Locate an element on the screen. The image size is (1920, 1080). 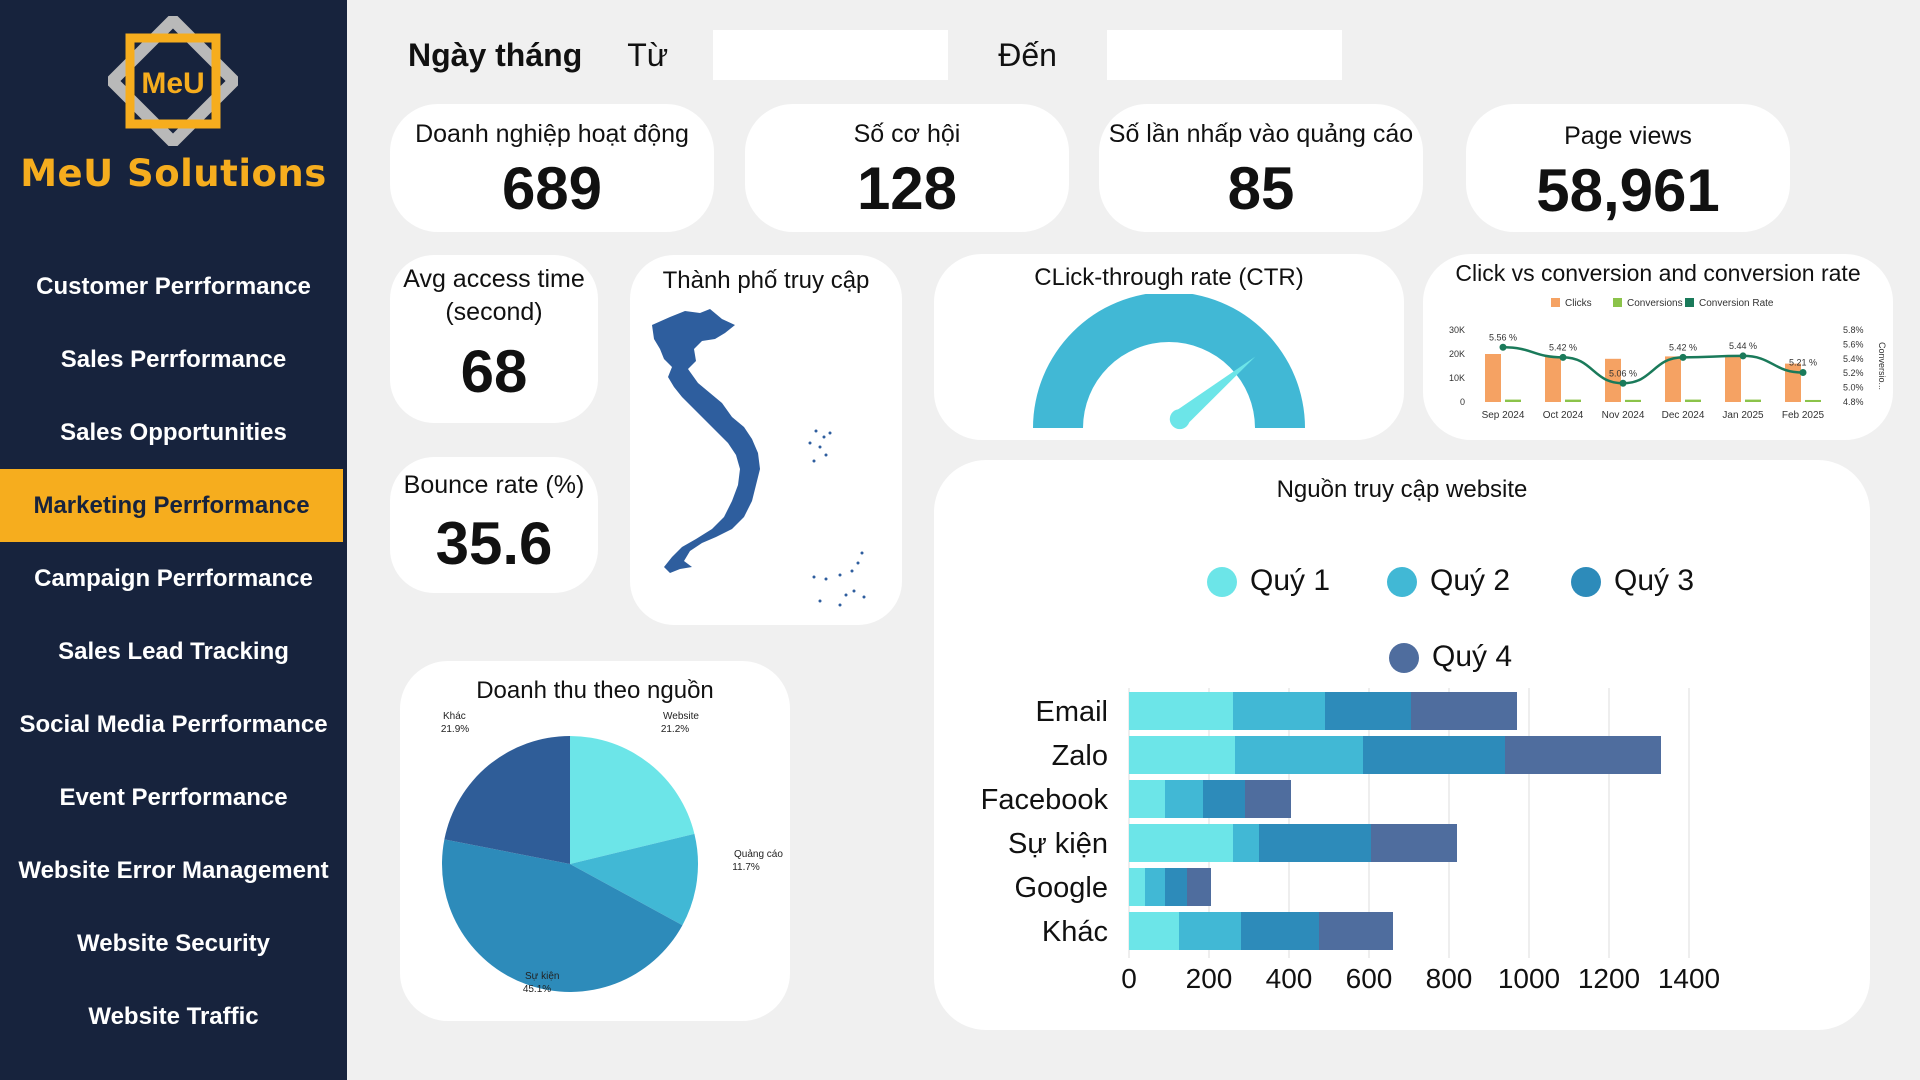
nav-item-website-traffic: Website Traffic is located at coordinates (173, 1016).